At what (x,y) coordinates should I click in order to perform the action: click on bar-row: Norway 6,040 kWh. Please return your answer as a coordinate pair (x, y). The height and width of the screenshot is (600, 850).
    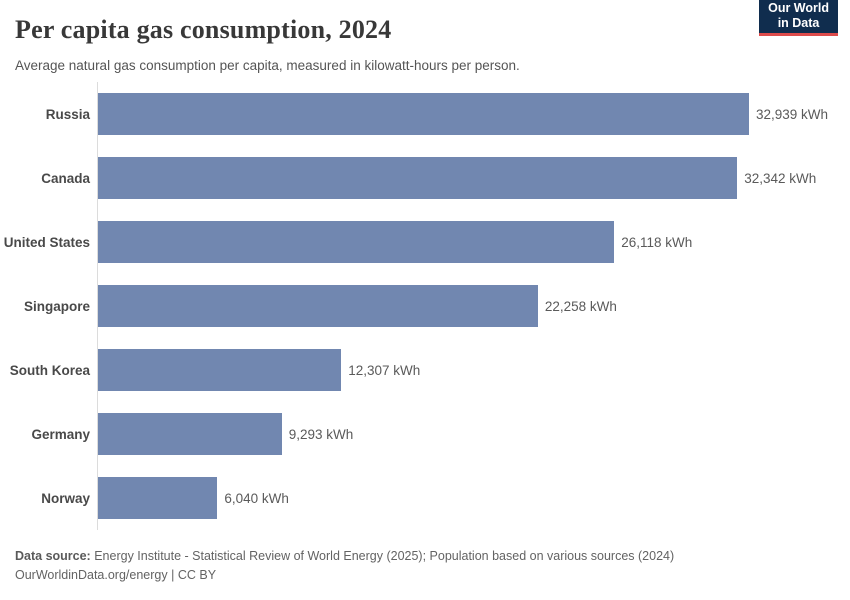
    Looking at the image, I should click on (425, 498).